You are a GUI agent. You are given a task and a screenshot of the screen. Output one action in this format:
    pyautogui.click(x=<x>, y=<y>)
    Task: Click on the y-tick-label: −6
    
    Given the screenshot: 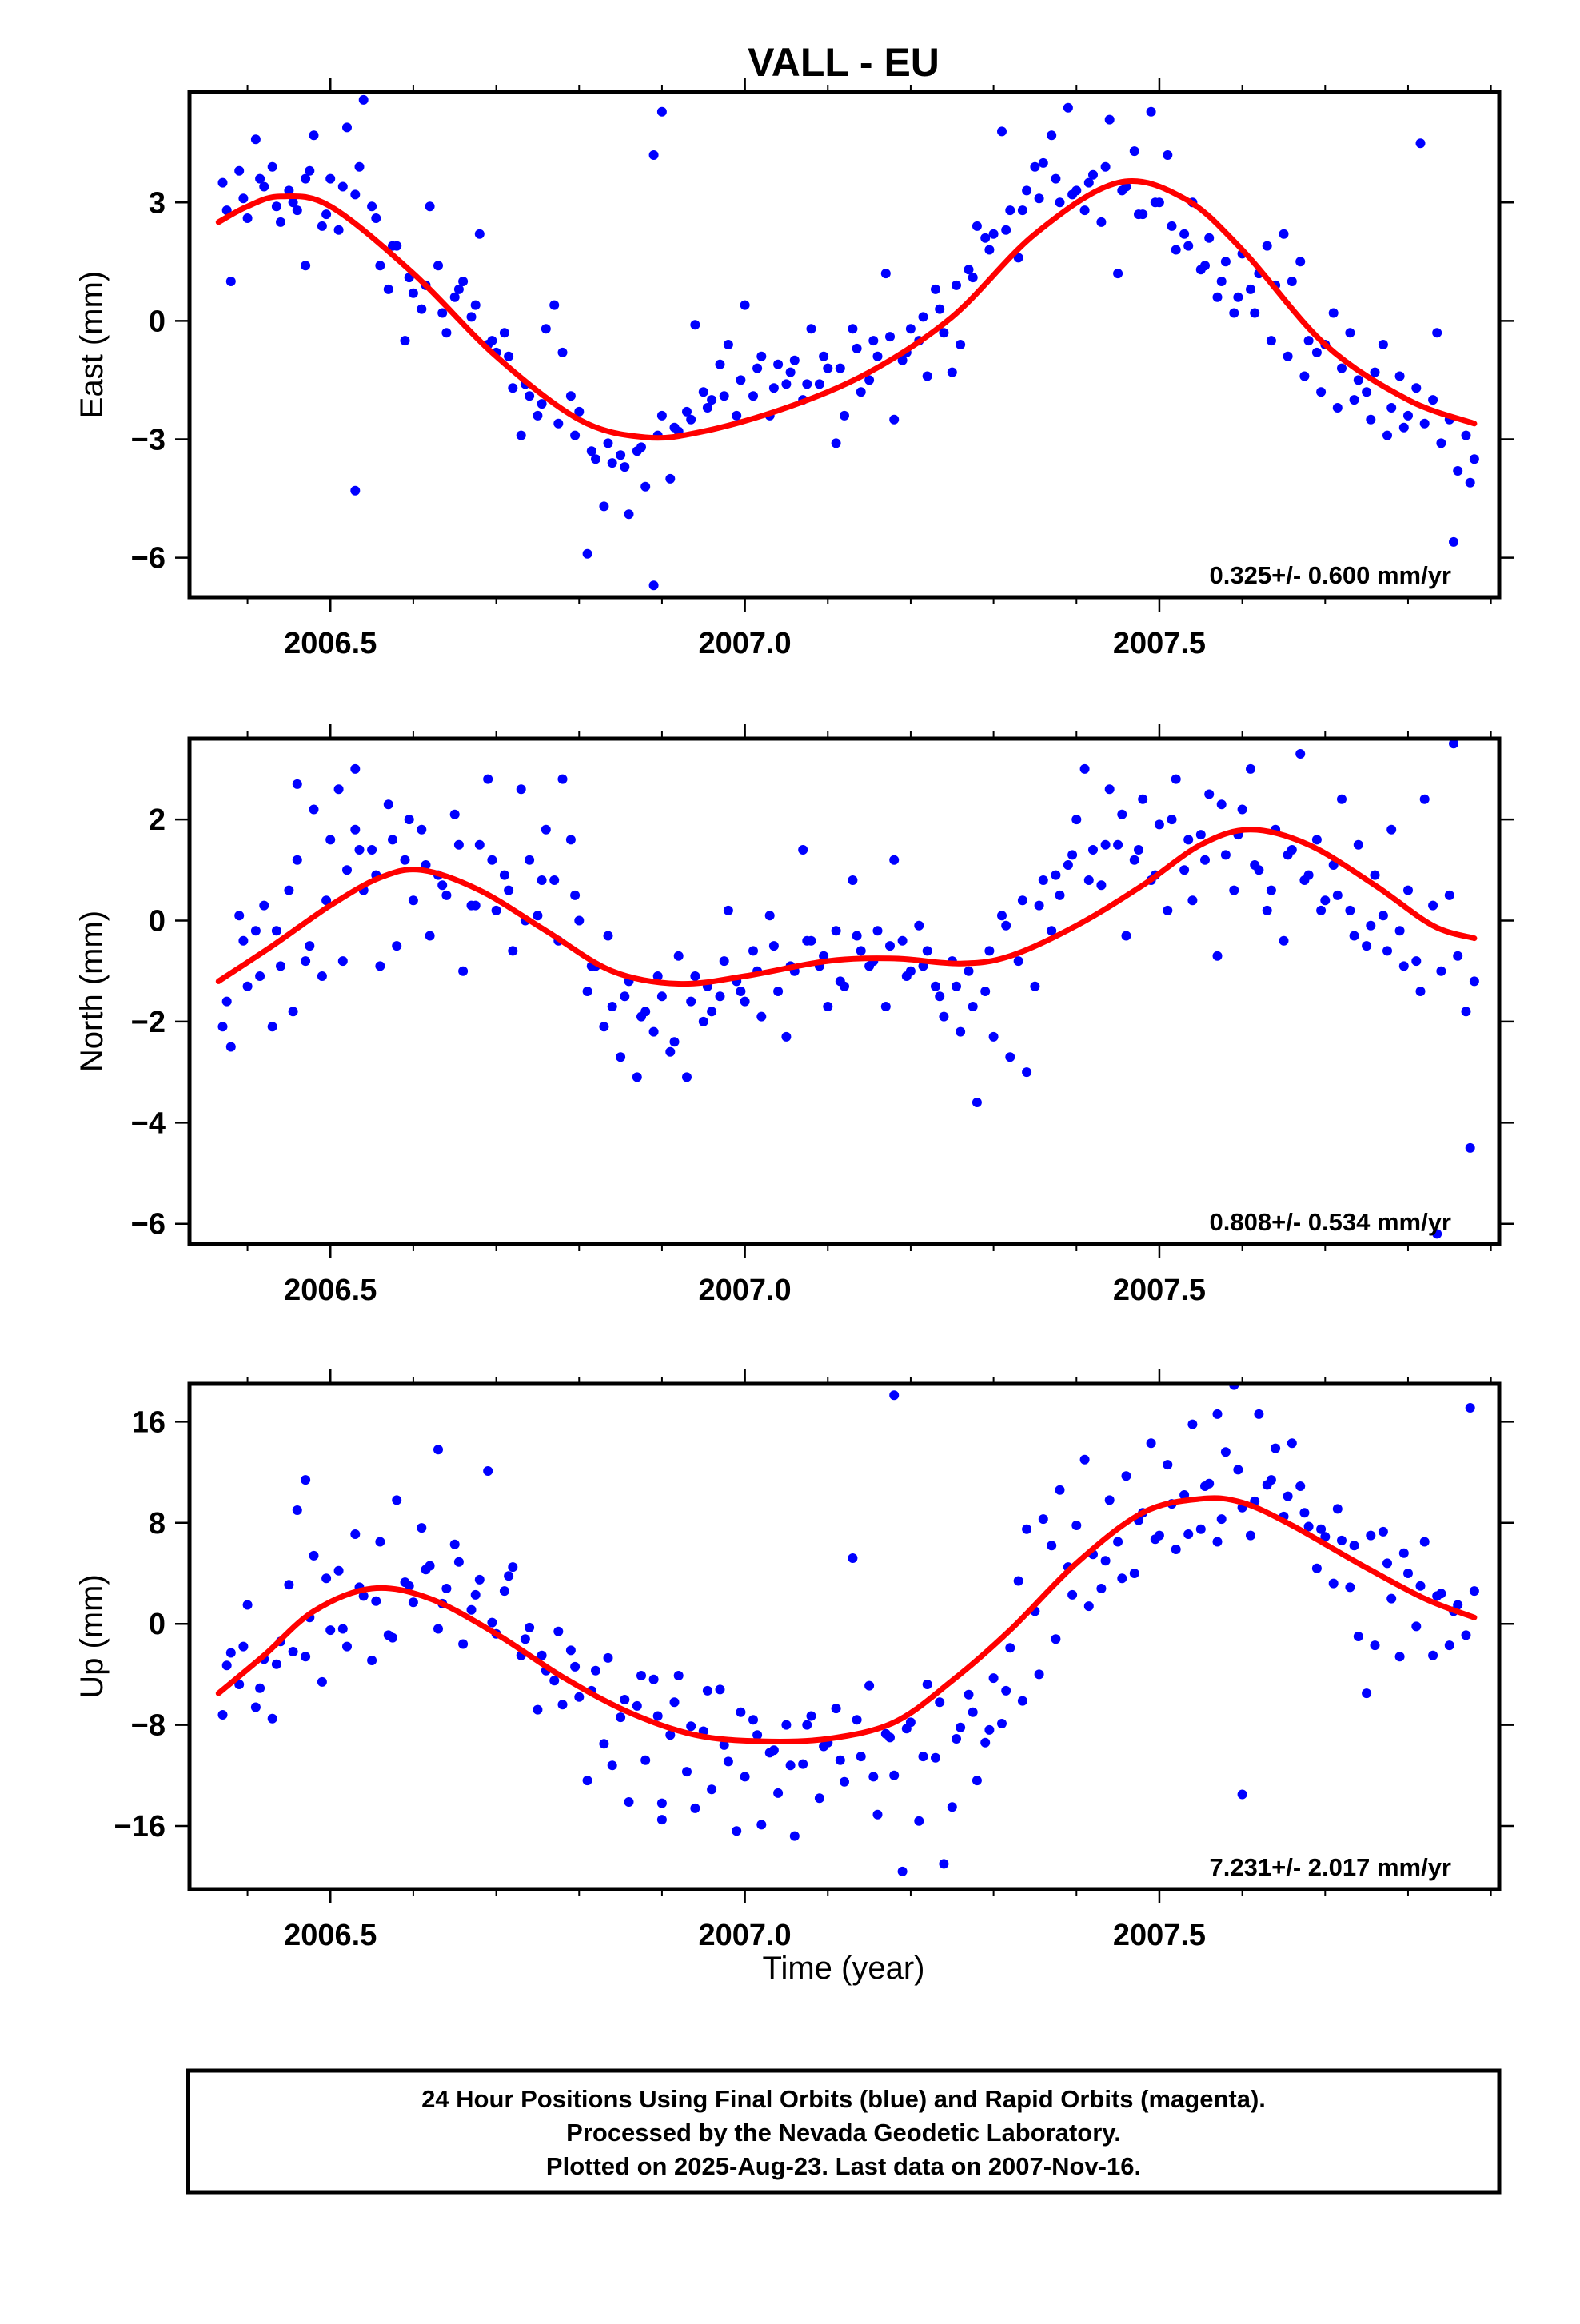 What is the action you would take?
    pyautogui.click(x=149, y=1225)
    